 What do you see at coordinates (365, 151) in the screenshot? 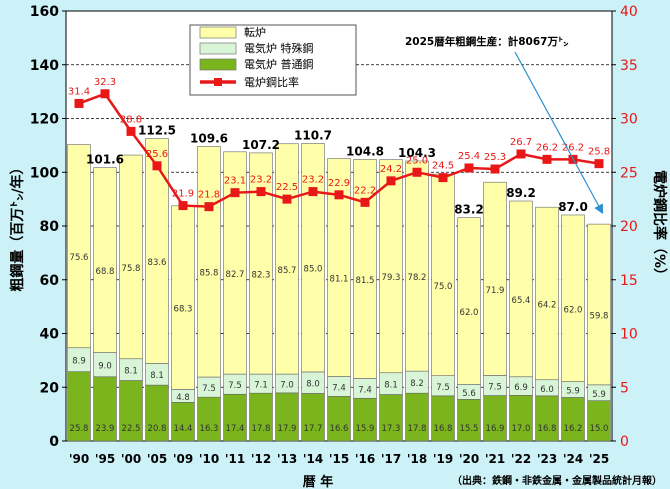
I see `total-value-label: 104.8` at bounding box center [365, 151].